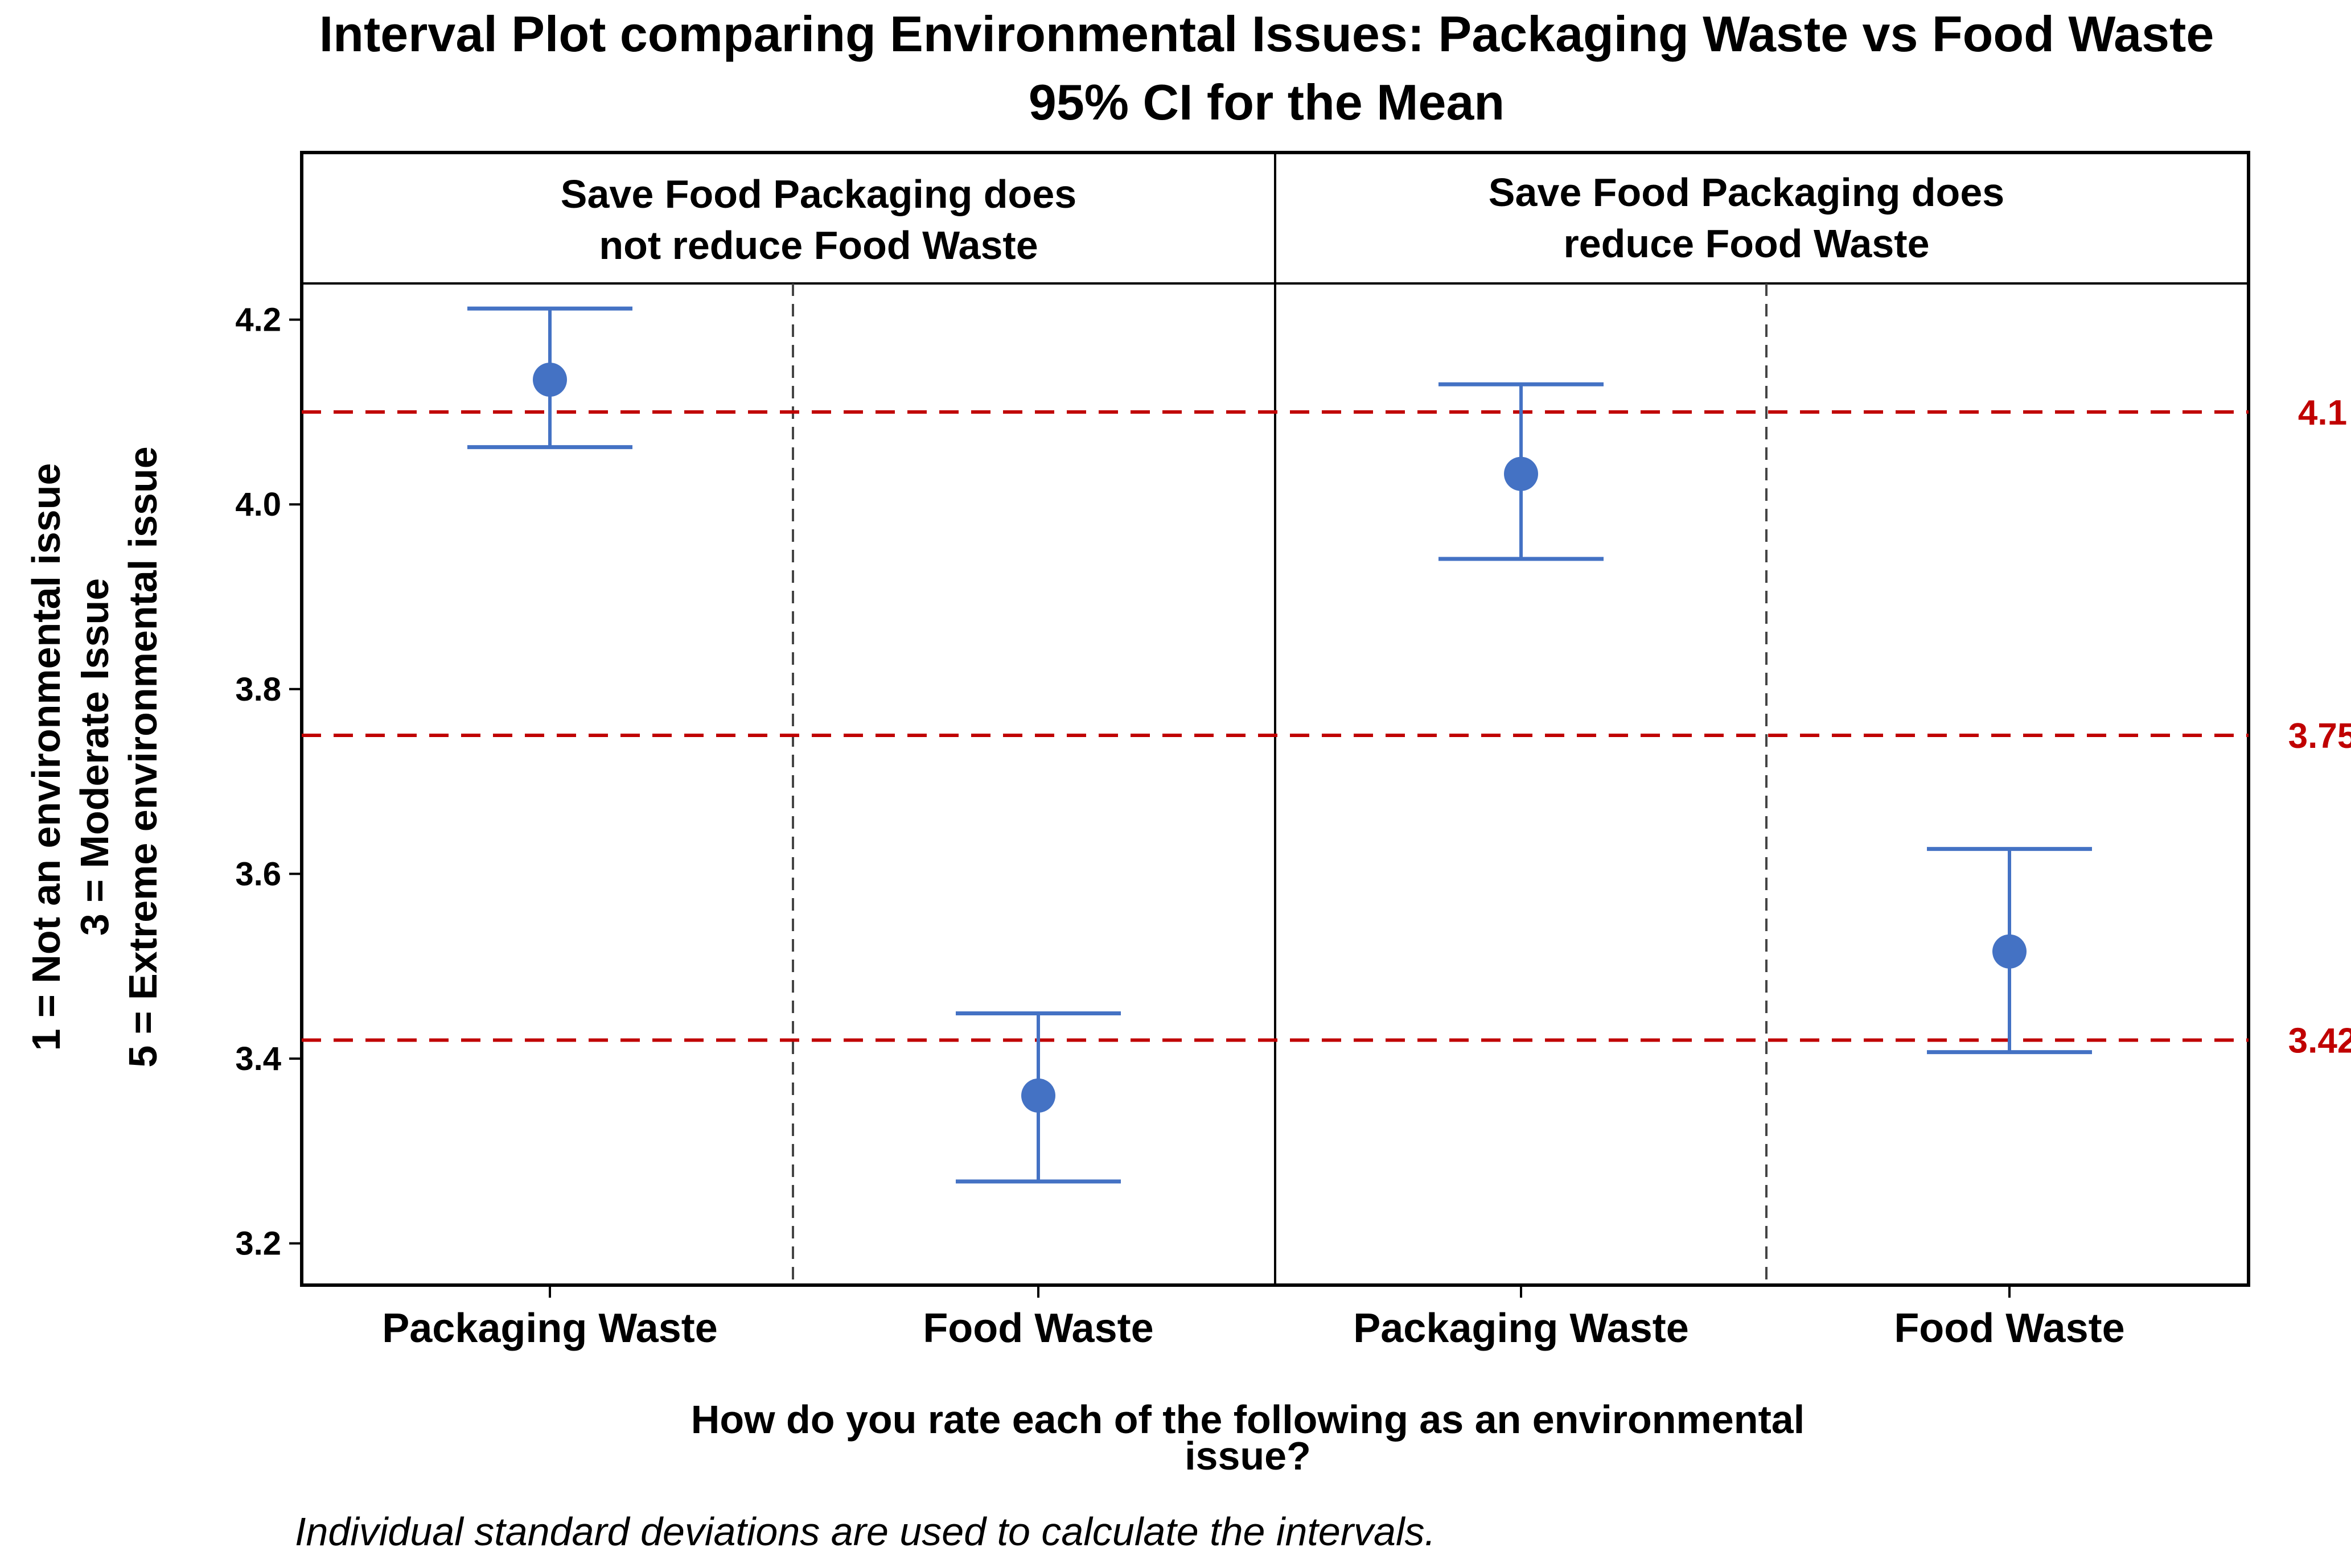 This screenshot has width=2351, height=1568. I want to click on y-tick-label: 3.8, so click(258, 689).